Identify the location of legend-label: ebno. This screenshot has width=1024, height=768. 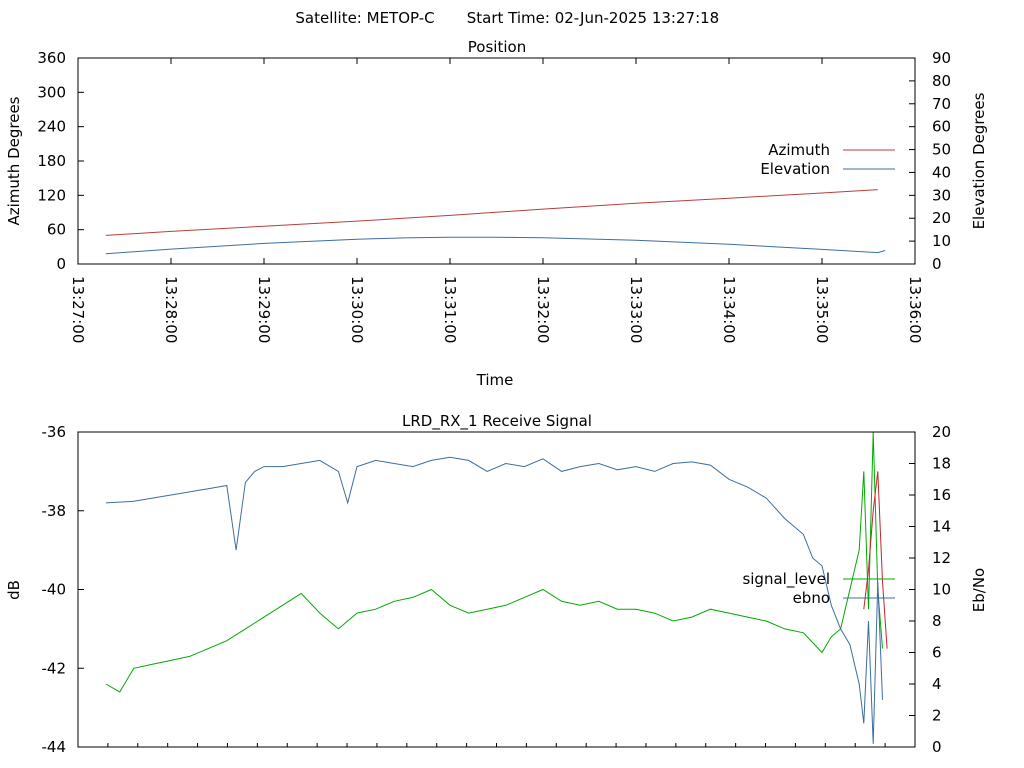
(811, 598).